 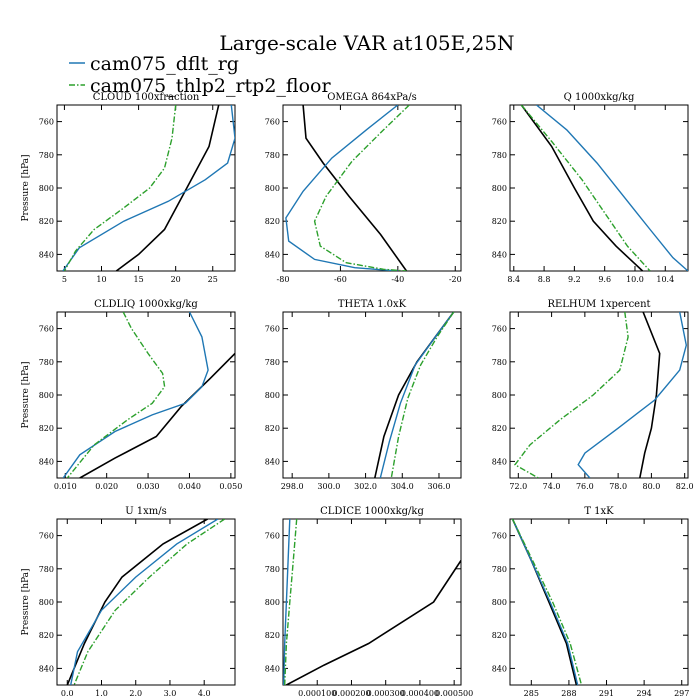 What do you see at coordinates (574, 279) in the screenshot?
I see `x-tick-label: 9.2` at bounding box center [574, 279].